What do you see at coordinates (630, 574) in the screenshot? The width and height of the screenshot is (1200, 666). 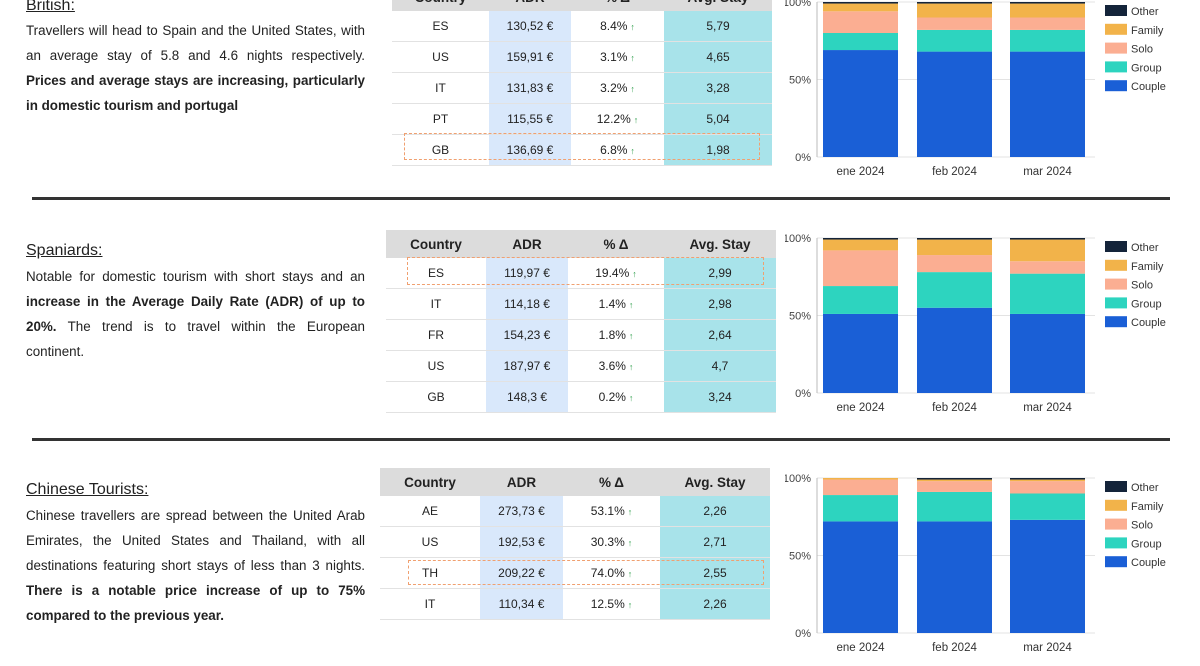 I see `trend-up-icon: ↑` at bounding box center [630, 574].